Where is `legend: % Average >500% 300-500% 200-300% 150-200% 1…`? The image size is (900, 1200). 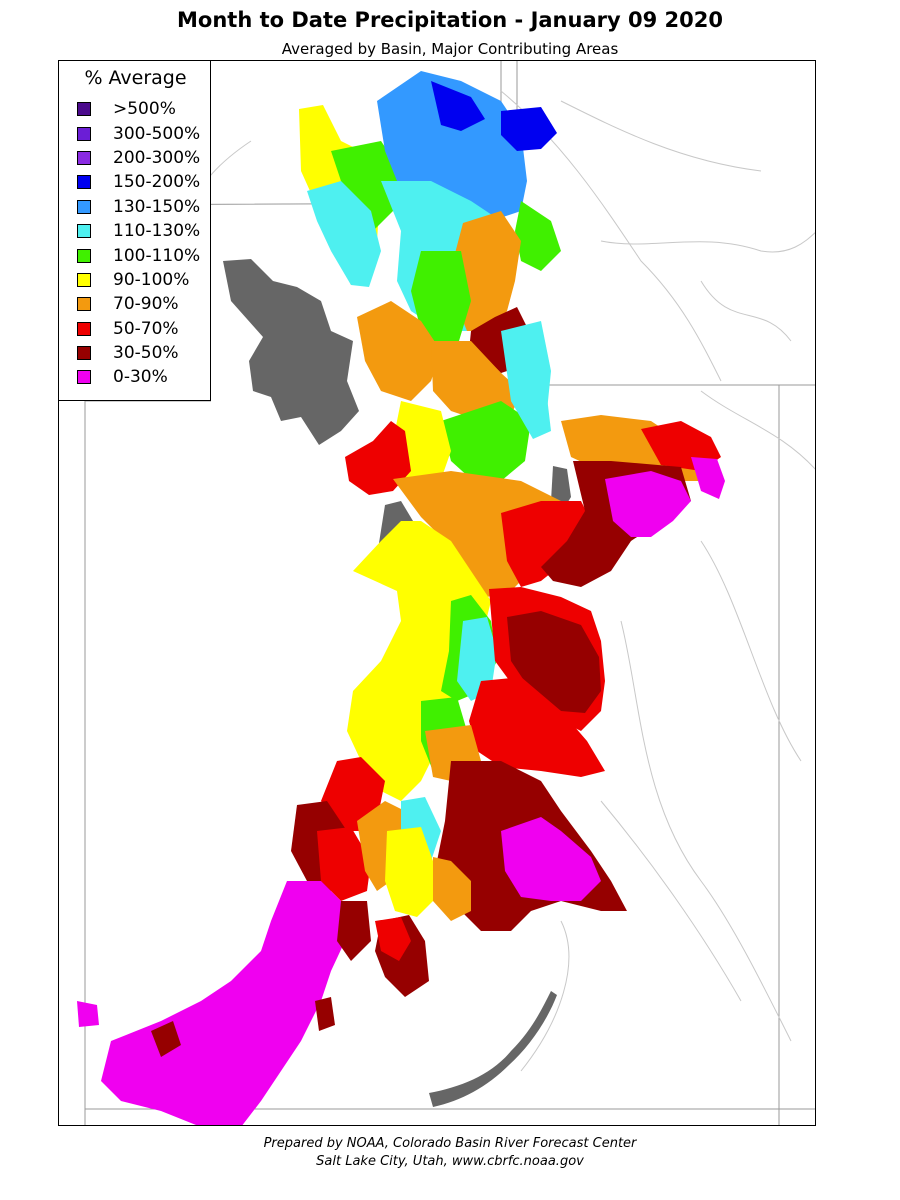 legend: % Average >500% 300-500% 200-300% 150-200% 1… is located at coordinates (134, 230).